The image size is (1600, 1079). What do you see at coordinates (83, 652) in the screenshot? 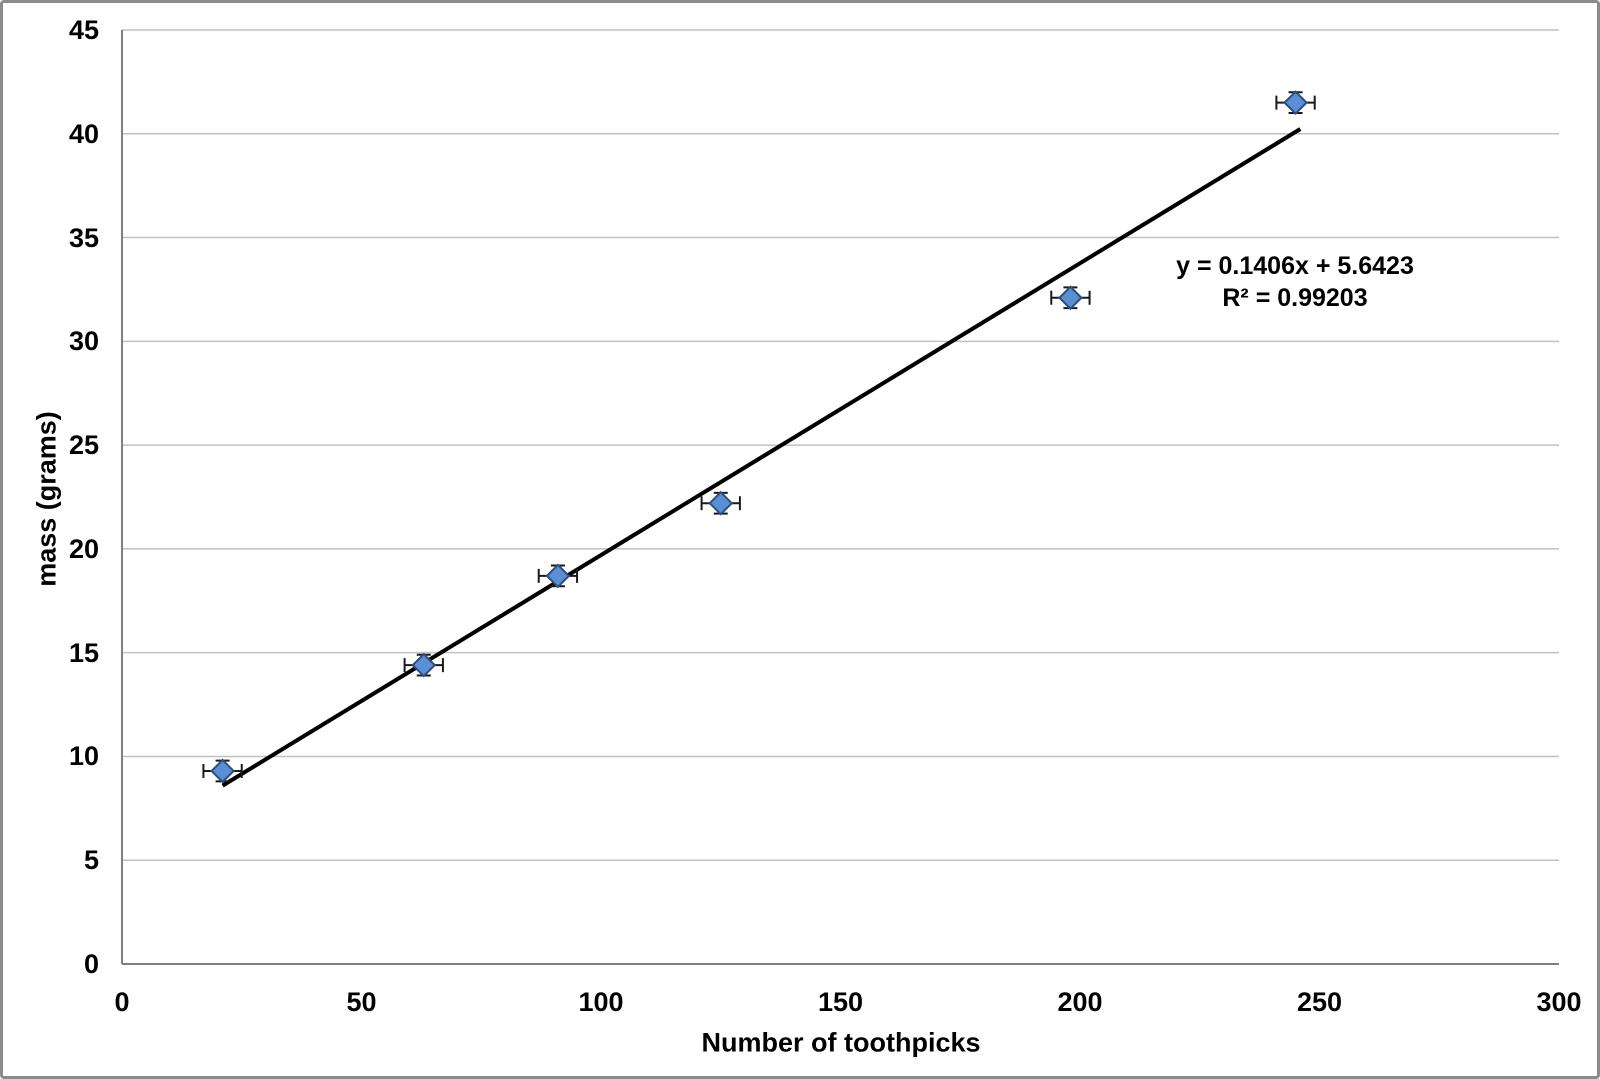
I see `y-tick-label: 15` at bounding box center [83, 652].